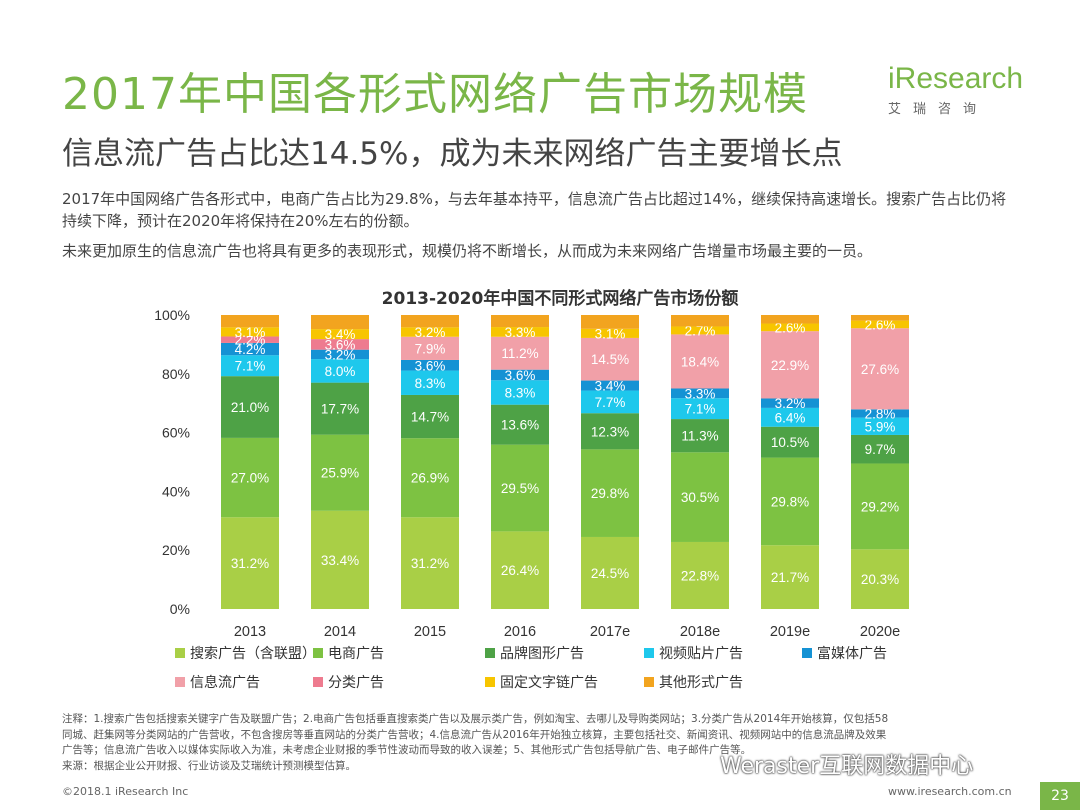  I want to click on data-label: 21.0%, so click(250, 407).